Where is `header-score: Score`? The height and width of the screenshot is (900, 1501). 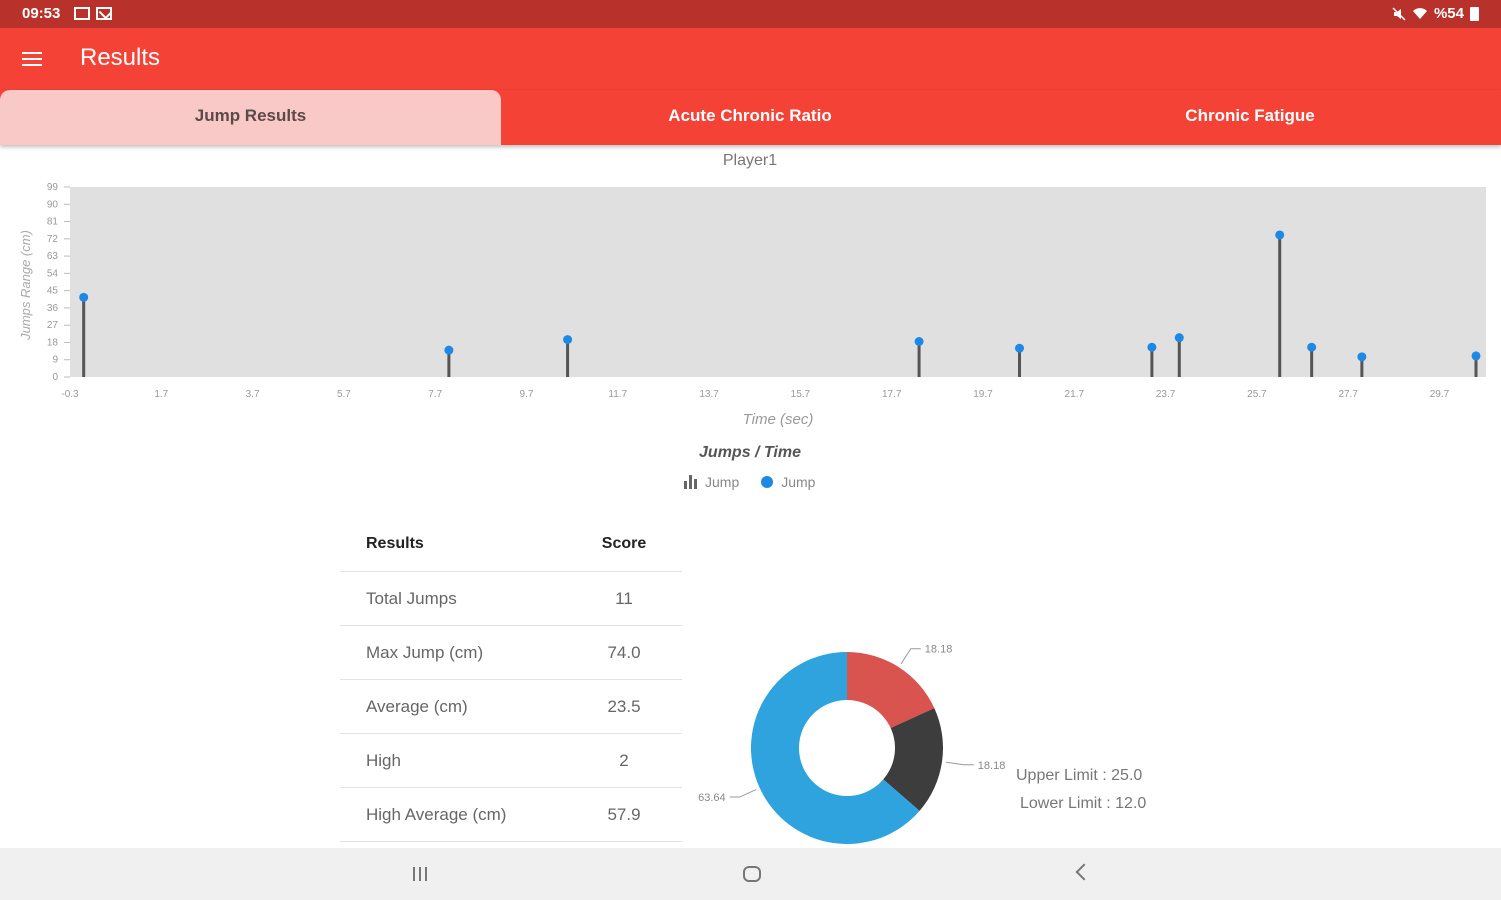 header-score: Score is located at coordinates (624, 543).